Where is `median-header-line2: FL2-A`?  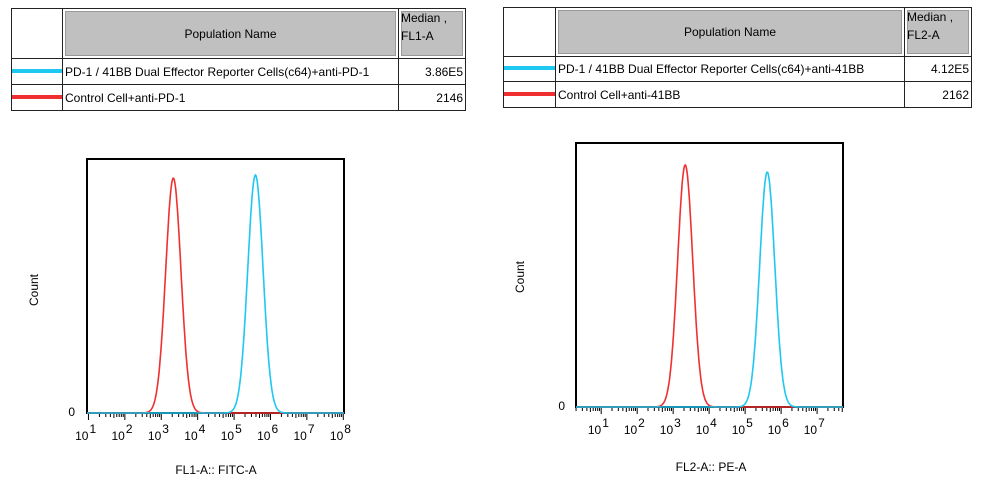 median-header-line2: FL2-A is located at coordinates (923, 35).